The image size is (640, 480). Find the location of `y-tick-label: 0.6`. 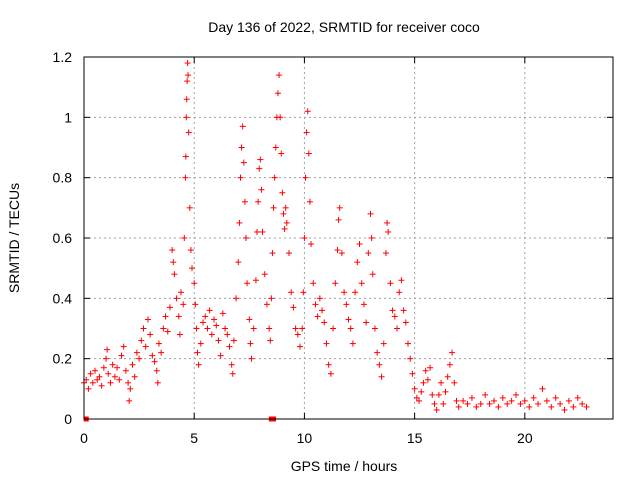

y-tick-label: 0.6 is located at coordinates (63, 238).